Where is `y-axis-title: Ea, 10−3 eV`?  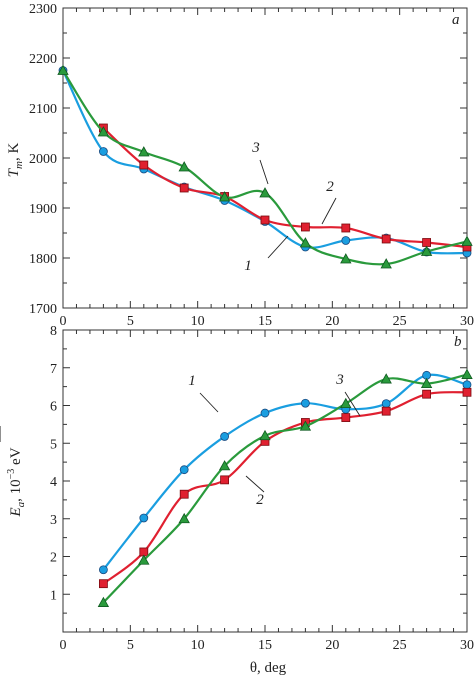 y-axis-title: Ea, 10−3 eV is located at coordinates (16, 482).